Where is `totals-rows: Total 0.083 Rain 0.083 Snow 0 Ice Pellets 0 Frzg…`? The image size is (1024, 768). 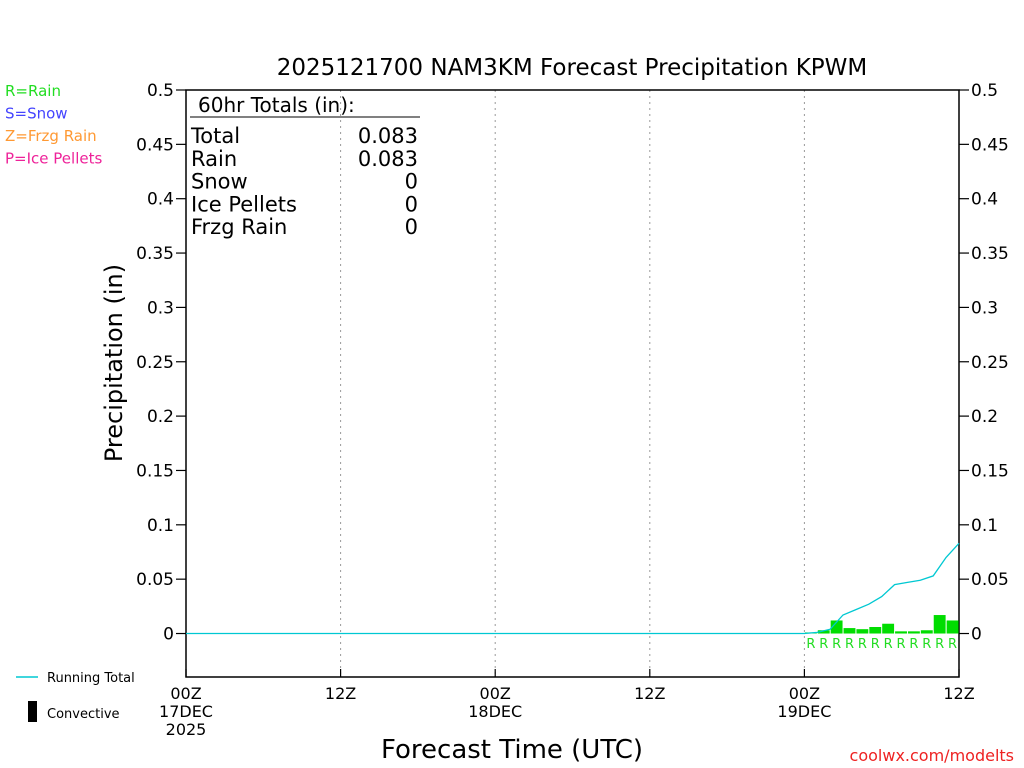
totals-rows: Total 0.083 Rain 0.083 Snow 0 Ice Pellets 0 Frzg… is located at coordinates (304, 181).